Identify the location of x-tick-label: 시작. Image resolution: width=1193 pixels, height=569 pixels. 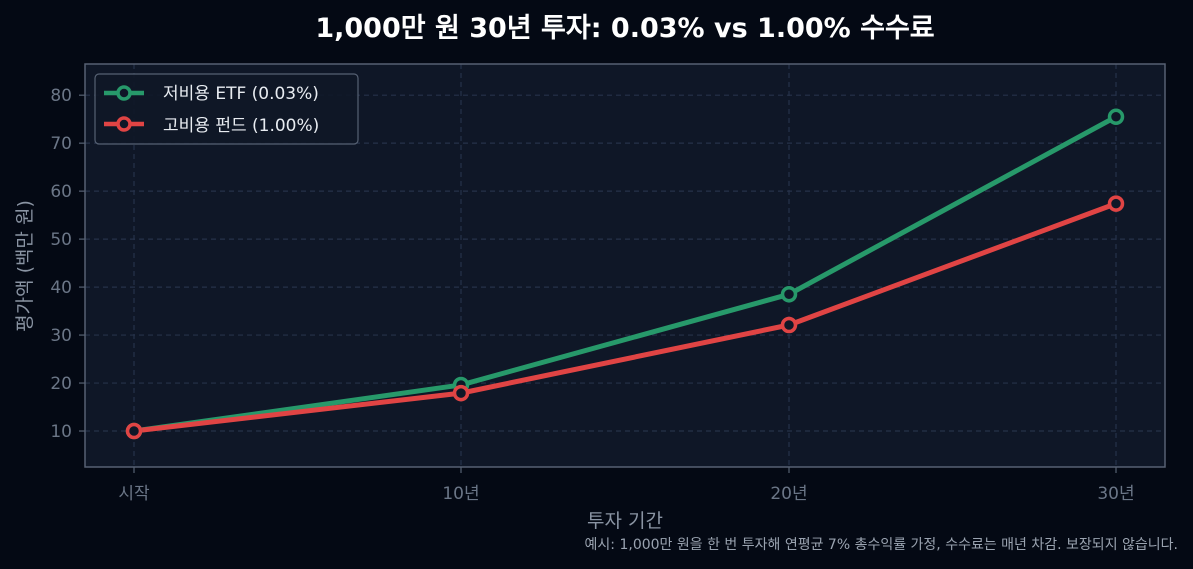
(134, 494).